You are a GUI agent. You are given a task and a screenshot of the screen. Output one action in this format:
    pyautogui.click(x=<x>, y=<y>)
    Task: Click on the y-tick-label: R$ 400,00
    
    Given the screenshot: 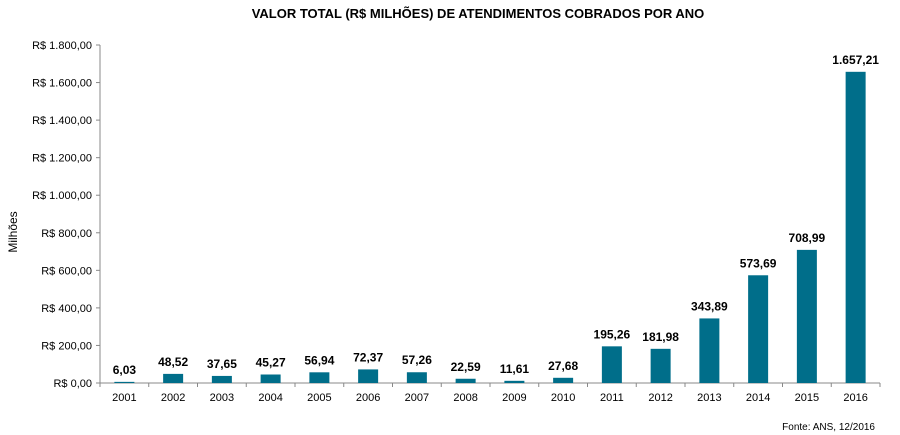 What is the action you would take?
    pyautogui.click(x=66, y=309)
    